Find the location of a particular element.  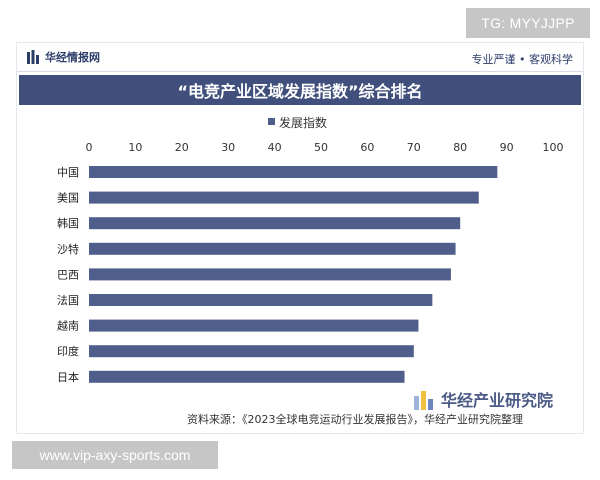

x-tick-label: 60 is located at coordinates (367, 147).